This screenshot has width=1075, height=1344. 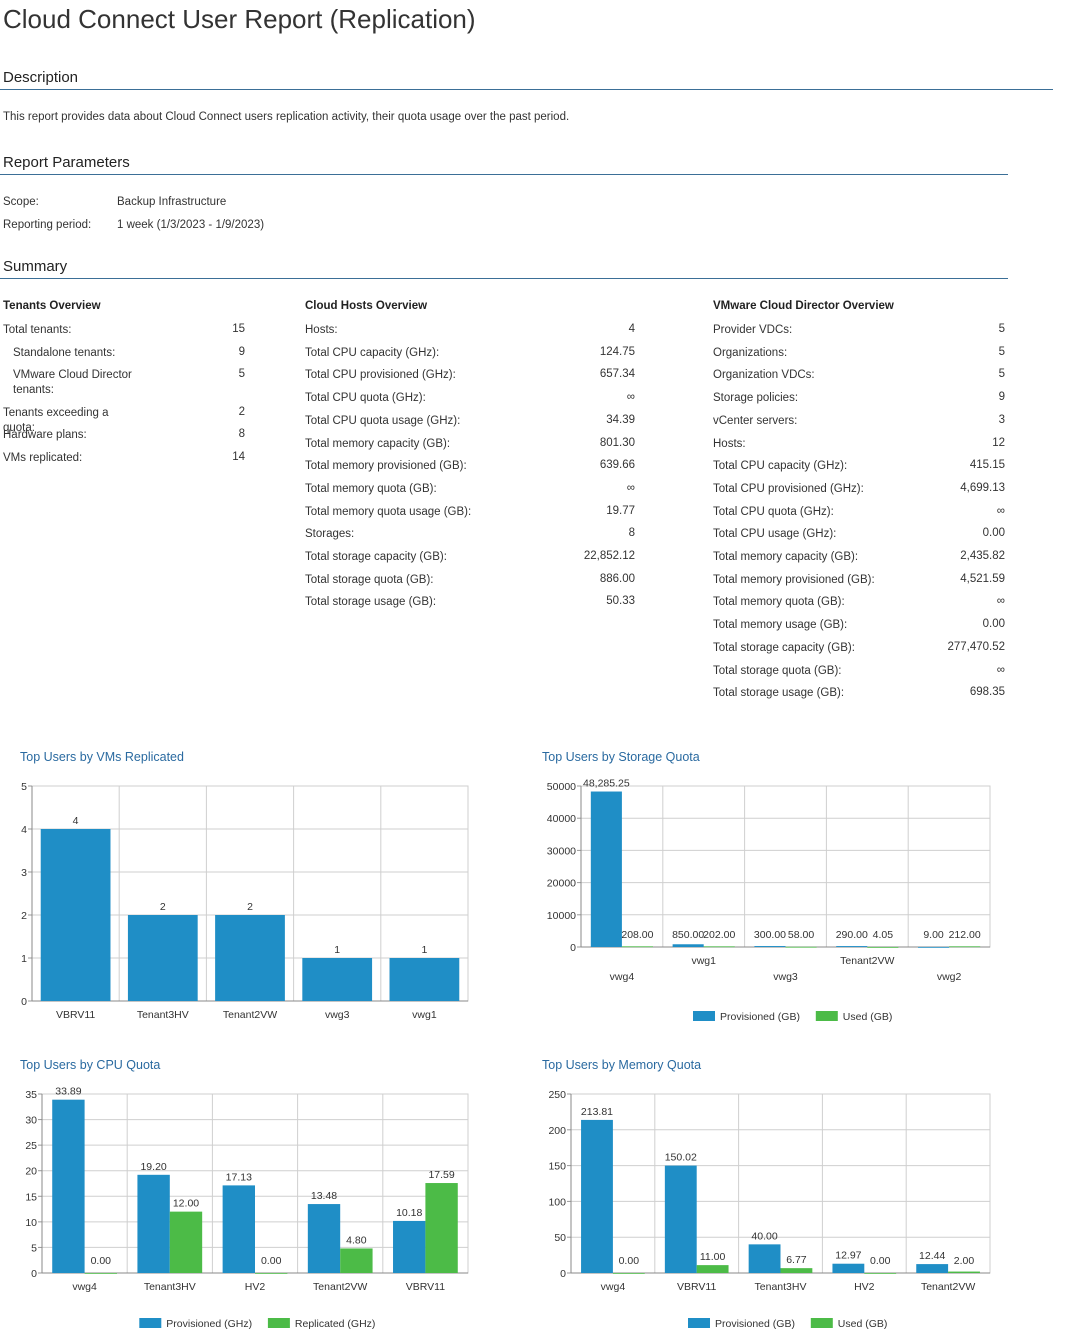 I want to click on data-label: 4, so click(x=76, y=821).